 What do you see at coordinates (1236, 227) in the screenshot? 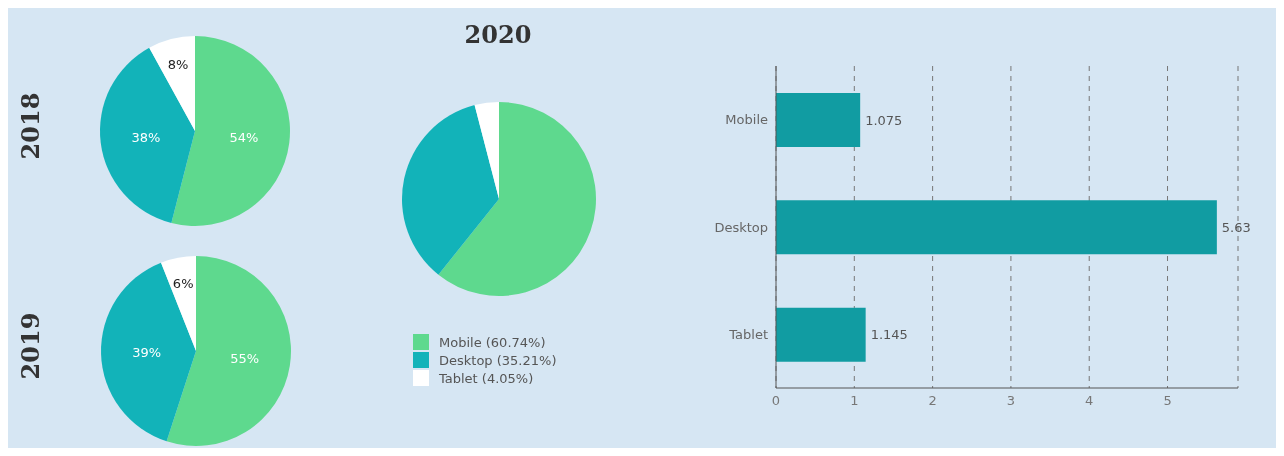
I see `data-label: 5.63` at bounding box center [1236, 227].